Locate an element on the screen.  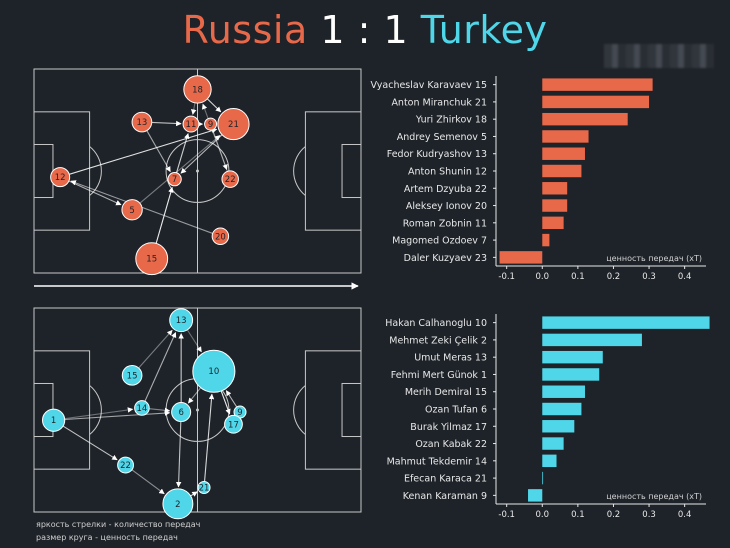
player-number: 20 is located at coordinates (220, 237).